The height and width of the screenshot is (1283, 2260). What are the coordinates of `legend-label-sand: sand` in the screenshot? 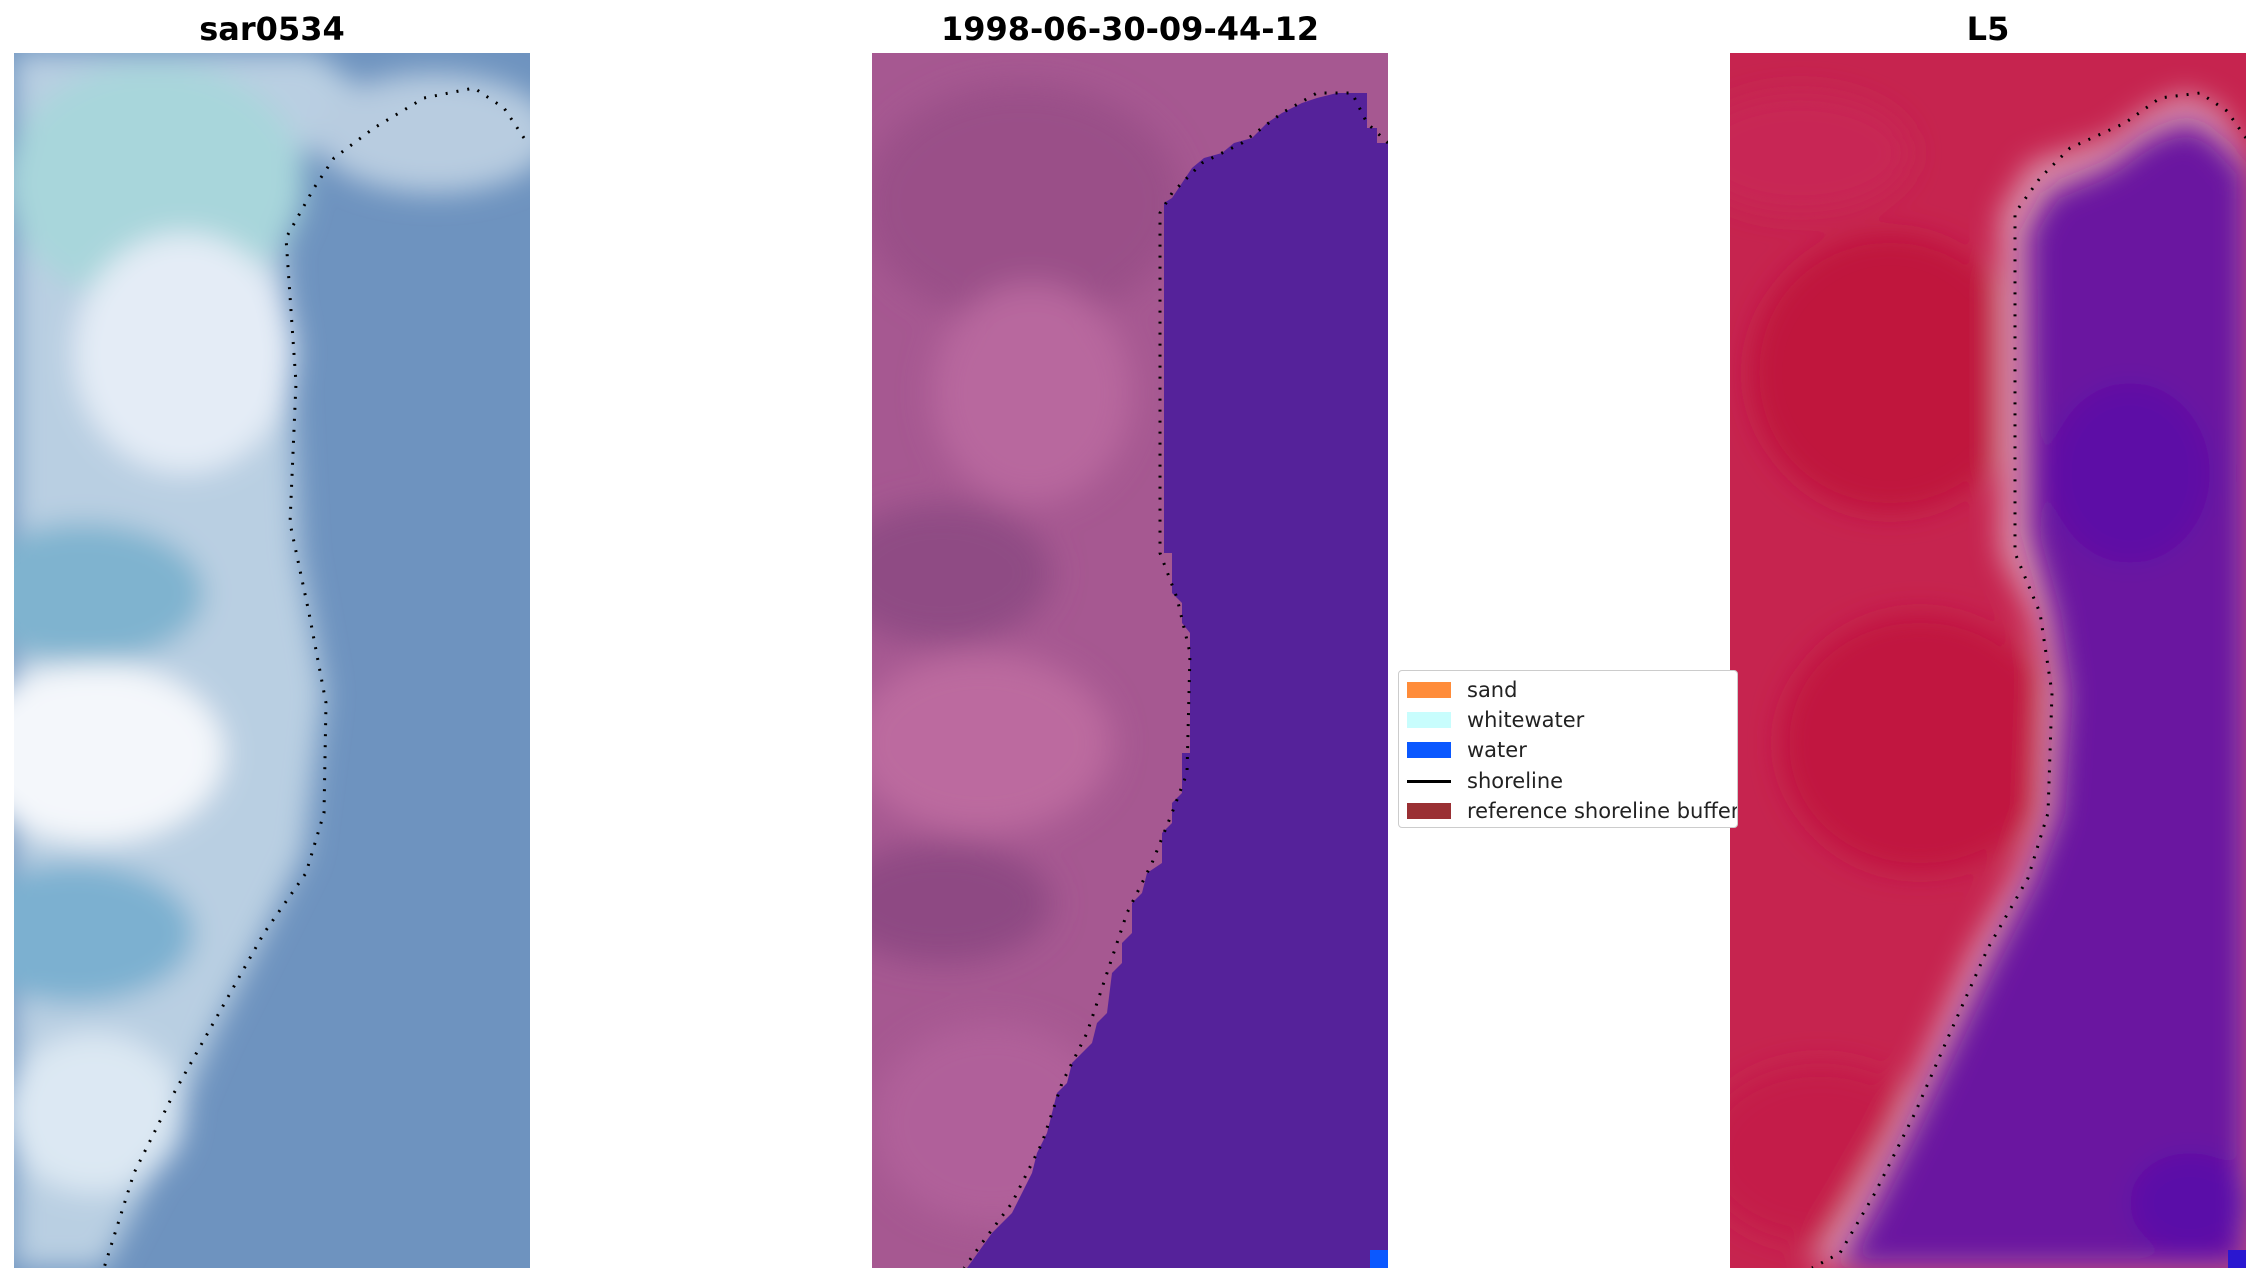 It's located at (1492, 690).